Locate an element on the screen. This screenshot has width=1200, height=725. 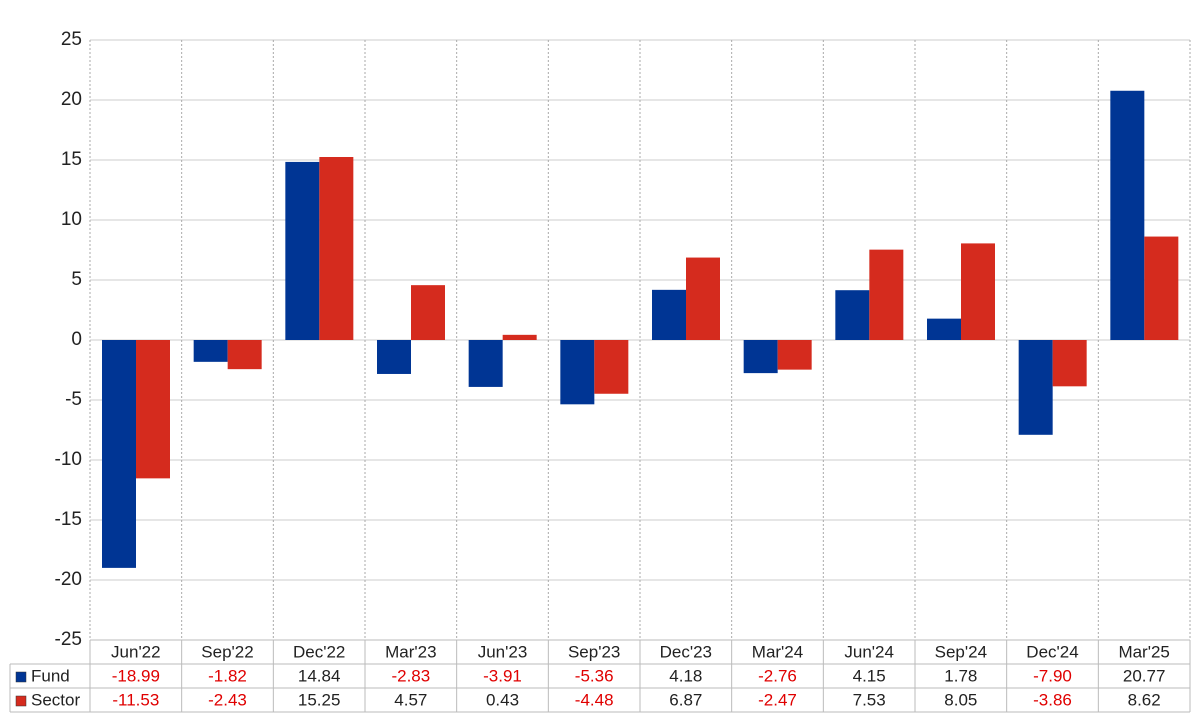
table-value: 0.43 is located at coordinates (502, 699).